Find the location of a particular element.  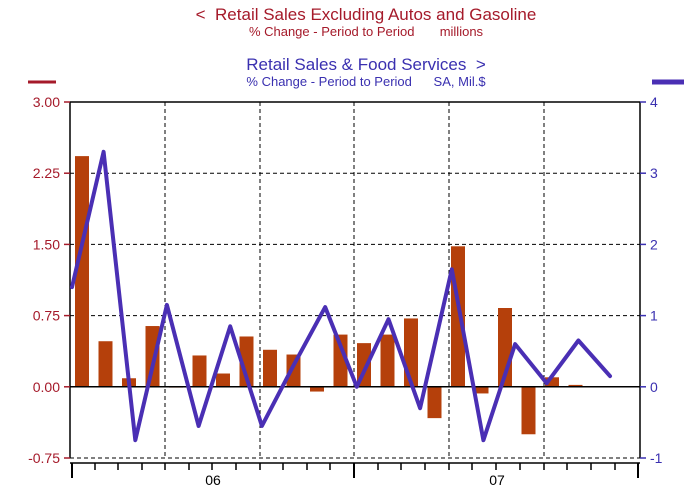

left-tick-label: -0.75 is located at coordinates (44, 458).